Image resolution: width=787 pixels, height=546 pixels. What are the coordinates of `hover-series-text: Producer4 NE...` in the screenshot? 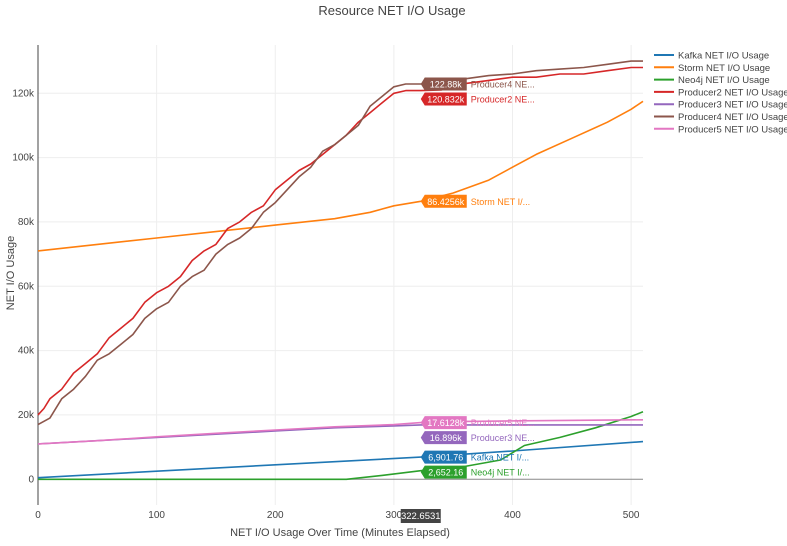 It's located at (503, 84).